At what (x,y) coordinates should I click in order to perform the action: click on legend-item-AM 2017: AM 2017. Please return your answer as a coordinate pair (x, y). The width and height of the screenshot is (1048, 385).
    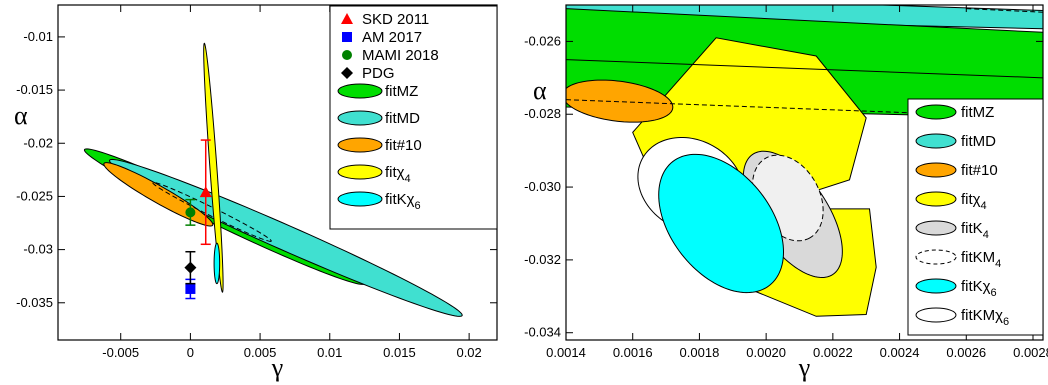
    Looking at the image, I should click on (382, 37).